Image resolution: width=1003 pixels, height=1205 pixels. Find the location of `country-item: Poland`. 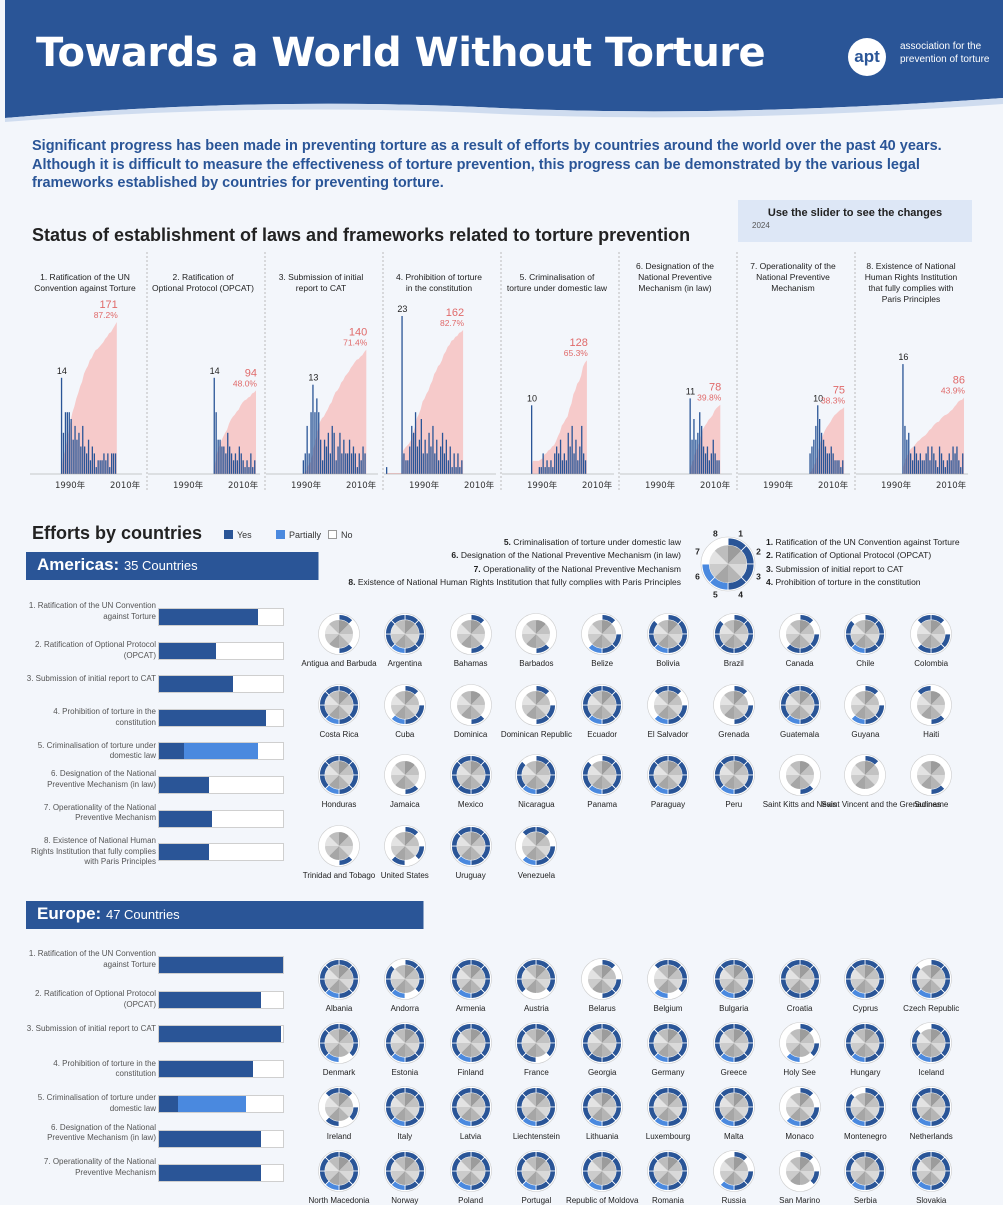

country-item: Poland is located at coordinates (471, 1177).